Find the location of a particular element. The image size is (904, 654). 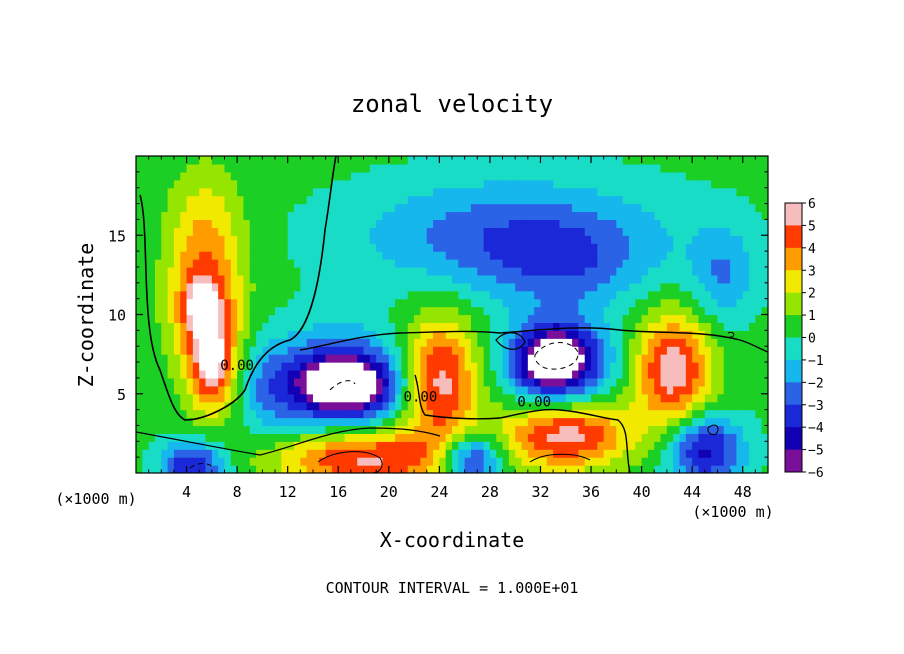

x-tick-label: 40 is located at coordinates (642, 492).